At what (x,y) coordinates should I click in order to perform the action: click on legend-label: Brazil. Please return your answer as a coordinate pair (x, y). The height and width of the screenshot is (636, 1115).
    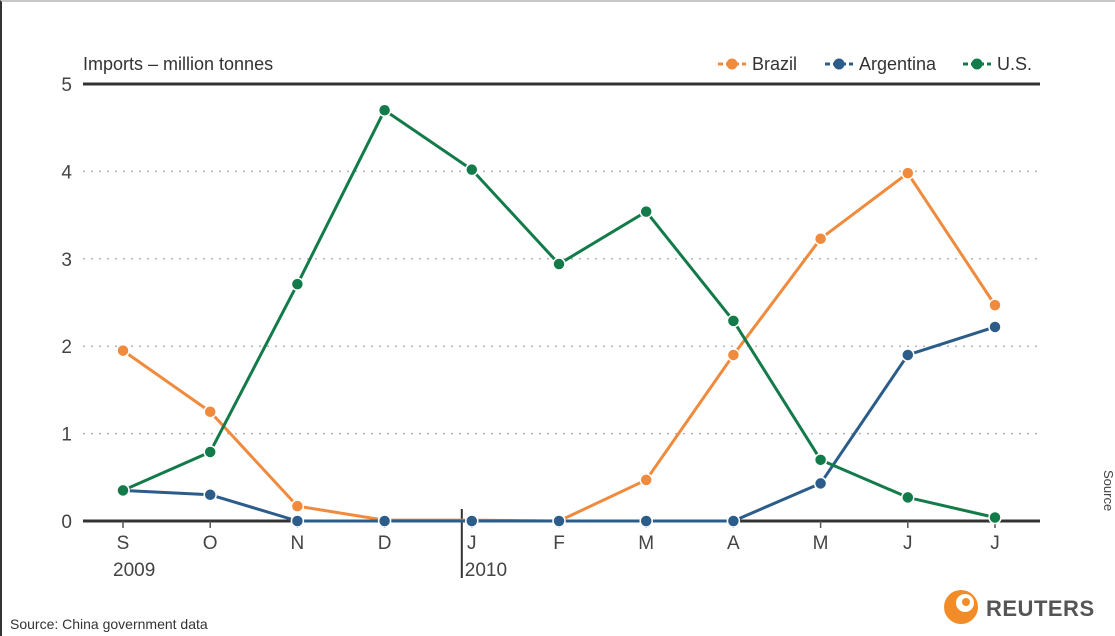
    Looking at the image, I should click on (774, 64).